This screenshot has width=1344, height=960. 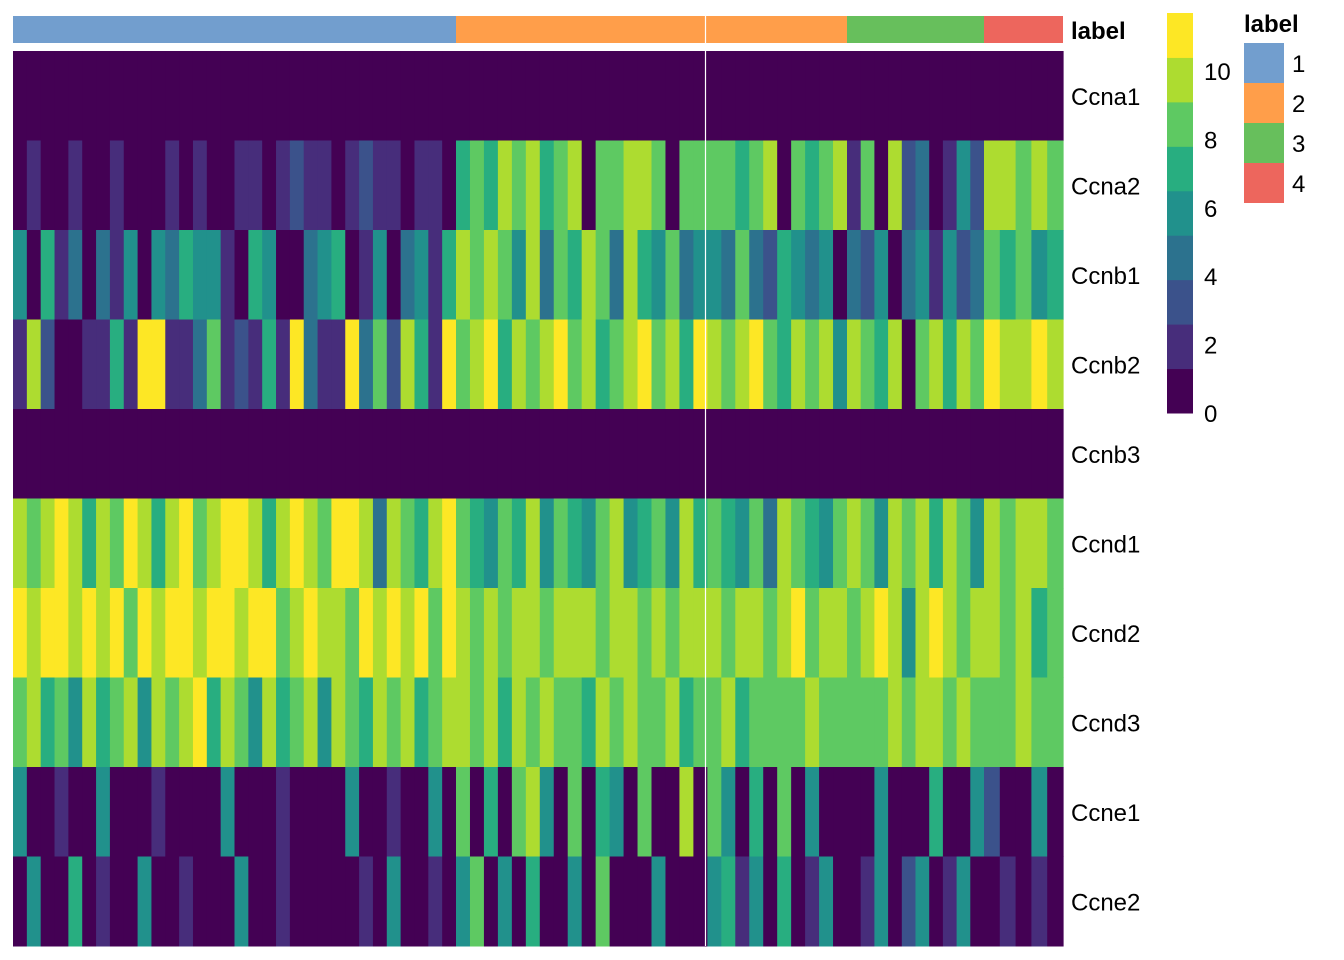 What do you see at coordinates (1298, 64) in the screenshot?
I see `legend-label: 1` at bounding box center [1298, 64].